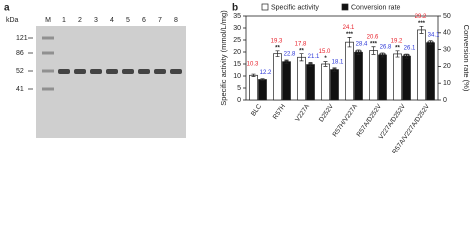 The width and height of the screenshot is (474, 240). What do you see at coordinates (370, 121) in the screenshot?
I see `x-tick-label: R57A/D252V` at bounding box center [370, 121].